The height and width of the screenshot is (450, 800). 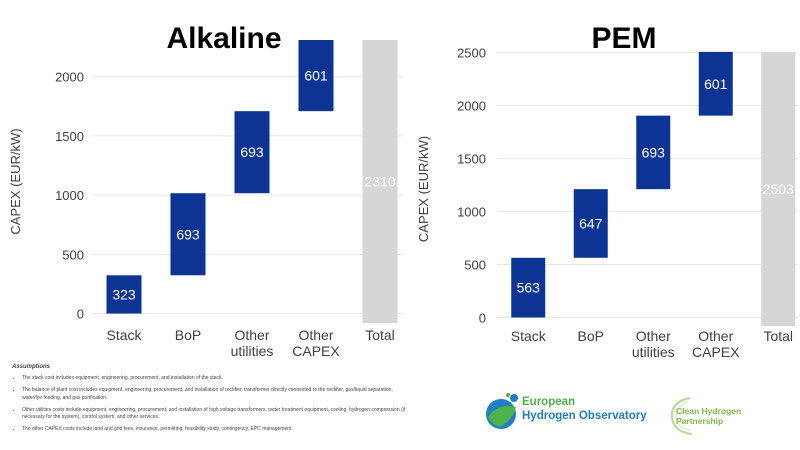 I want to click on clean-hydrogen-partnership-logo: Clean Hydrogen Partnership, so click(x=723, y=416).